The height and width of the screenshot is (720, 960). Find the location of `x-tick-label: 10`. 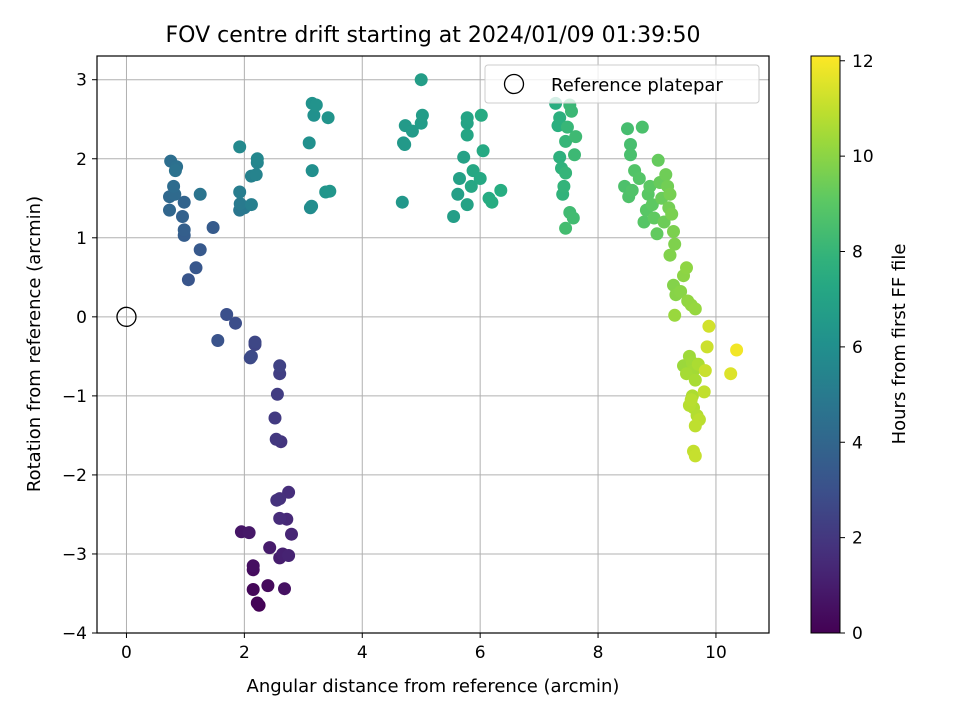

x-tick-label: 10 is located at coordinates (716, 653).